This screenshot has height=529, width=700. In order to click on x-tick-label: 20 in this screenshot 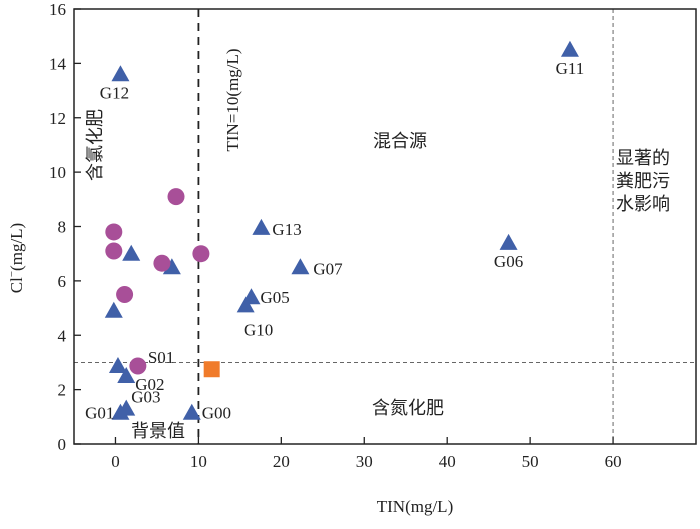, I will do `click(281, 461)`.